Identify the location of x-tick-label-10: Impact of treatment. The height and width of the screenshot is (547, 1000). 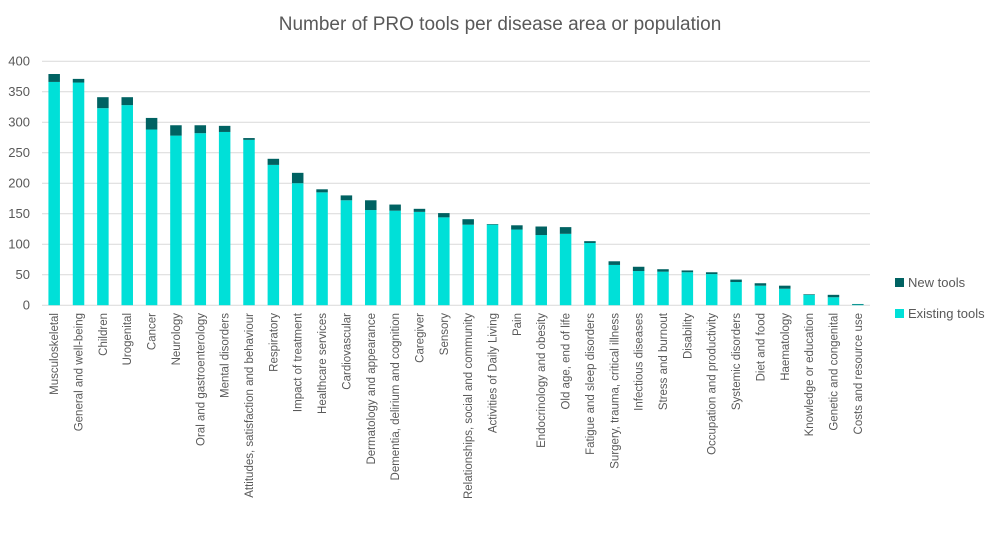
(299, 362).